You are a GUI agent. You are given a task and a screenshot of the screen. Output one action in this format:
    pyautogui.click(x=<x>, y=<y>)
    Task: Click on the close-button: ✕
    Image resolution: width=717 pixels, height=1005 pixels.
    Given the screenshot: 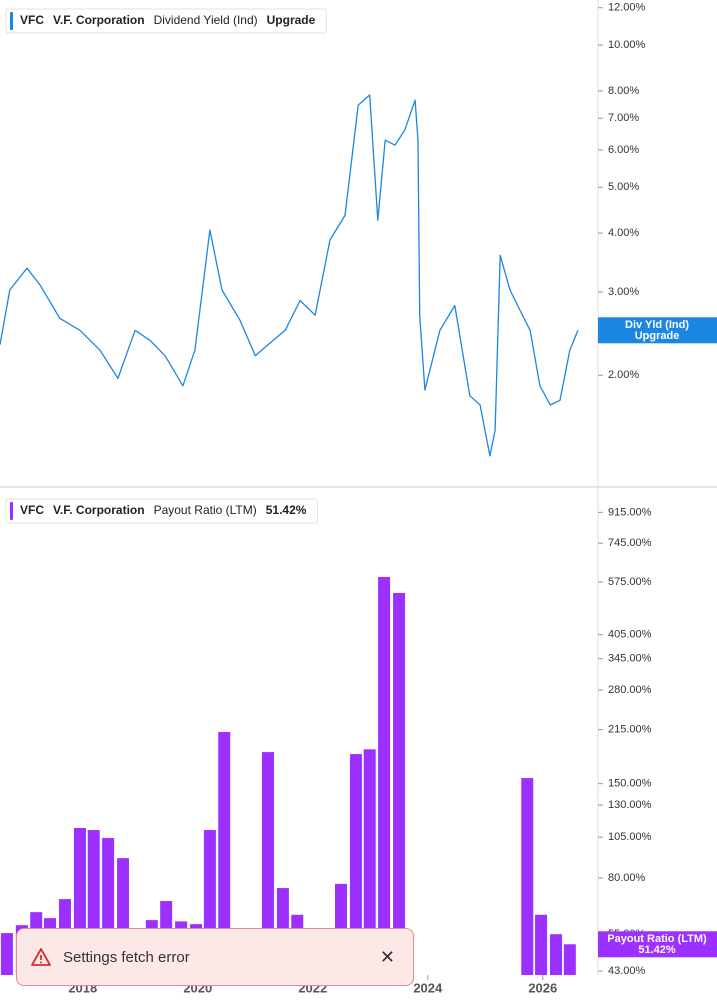 What is the action you would take?
    pyautogui.click(x=387, y=956)
    